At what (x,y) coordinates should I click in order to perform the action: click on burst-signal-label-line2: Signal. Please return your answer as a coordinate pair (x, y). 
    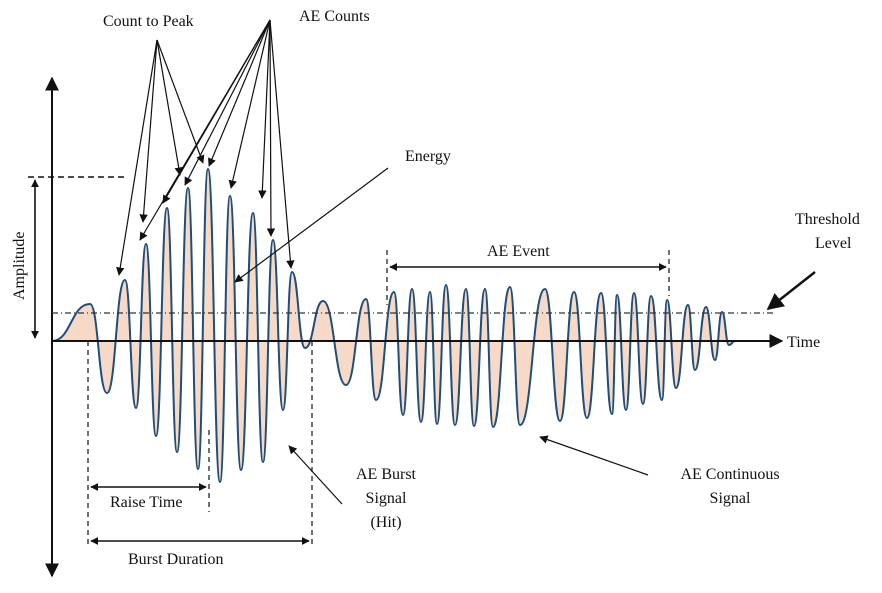
    Looking at the image, I should click on (386, 498).